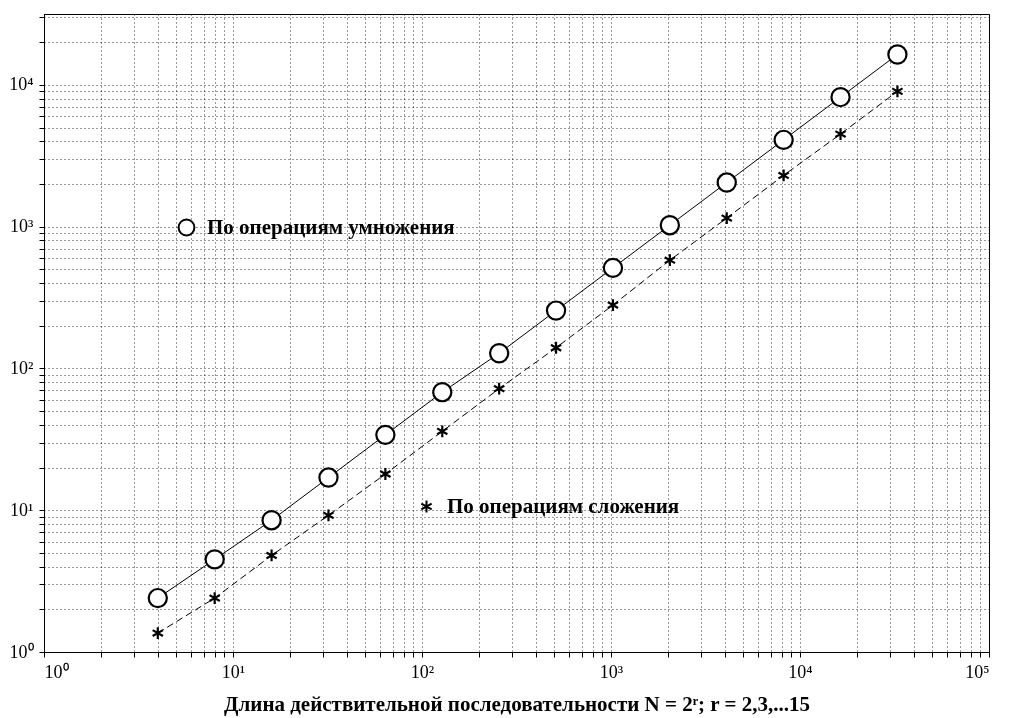 Image resolution: width=1031 pixels, height=718 pixels. I want to click on y-tick-label: 10³, so click(22, 226).